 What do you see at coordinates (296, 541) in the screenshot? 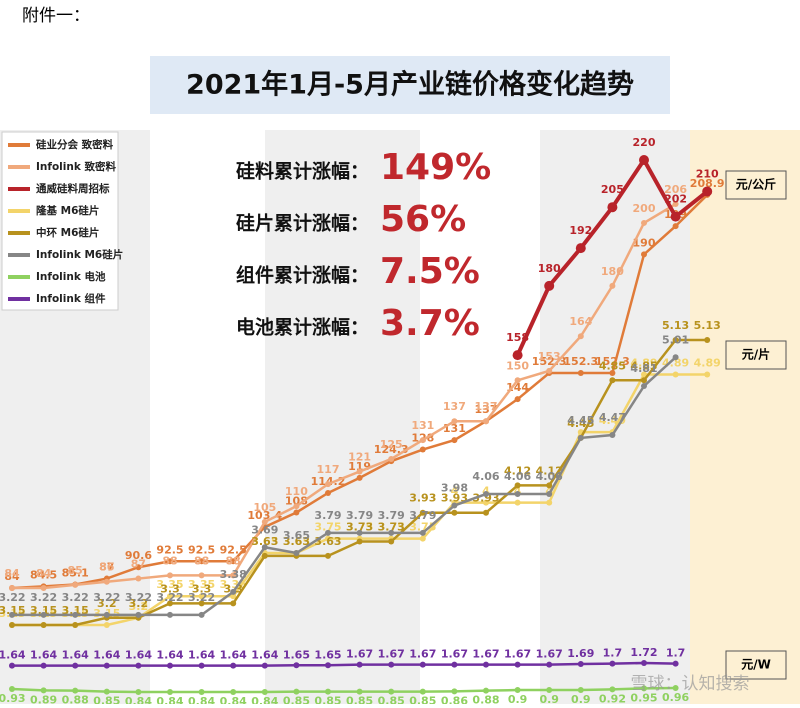
I see `data-label: 3.65` at bounding box center [296, 541].